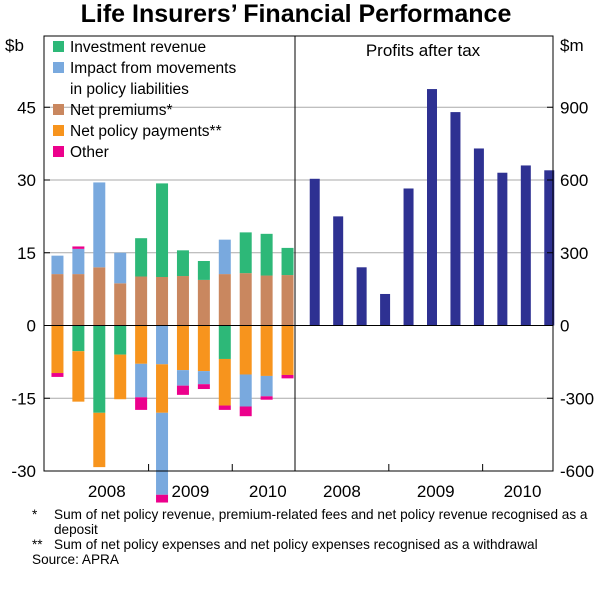 The height and width of the screenshot is (591, 600). What do you see at coordinates (58, 130) in the screenshot?
I see `legend-swatch-payments` at bounding box center [58, 130].